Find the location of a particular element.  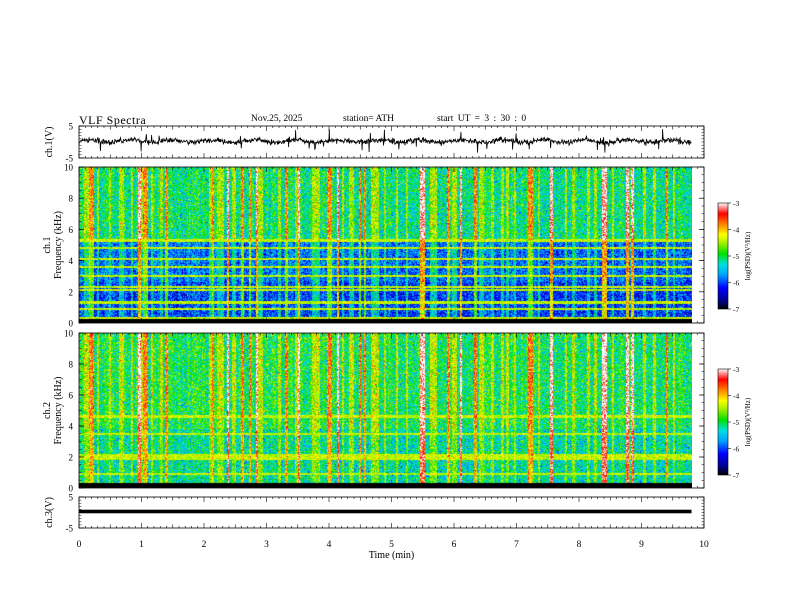

colorbar-2-tick--7: -7 is located at coordinates (736, 475).